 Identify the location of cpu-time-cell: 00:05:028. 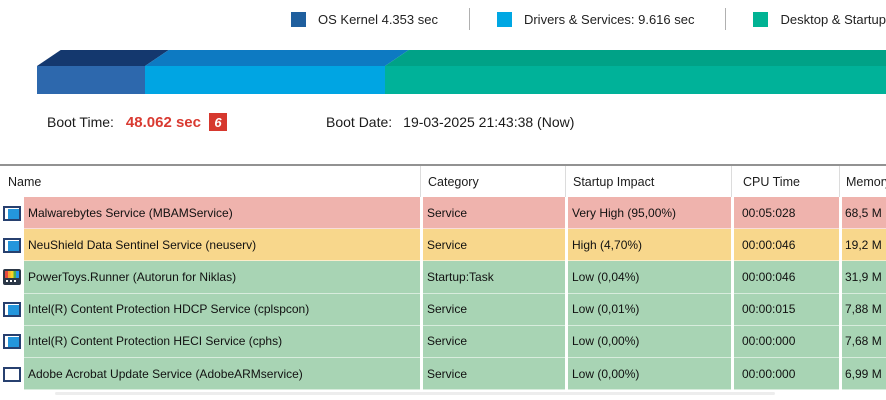
(786, 213).